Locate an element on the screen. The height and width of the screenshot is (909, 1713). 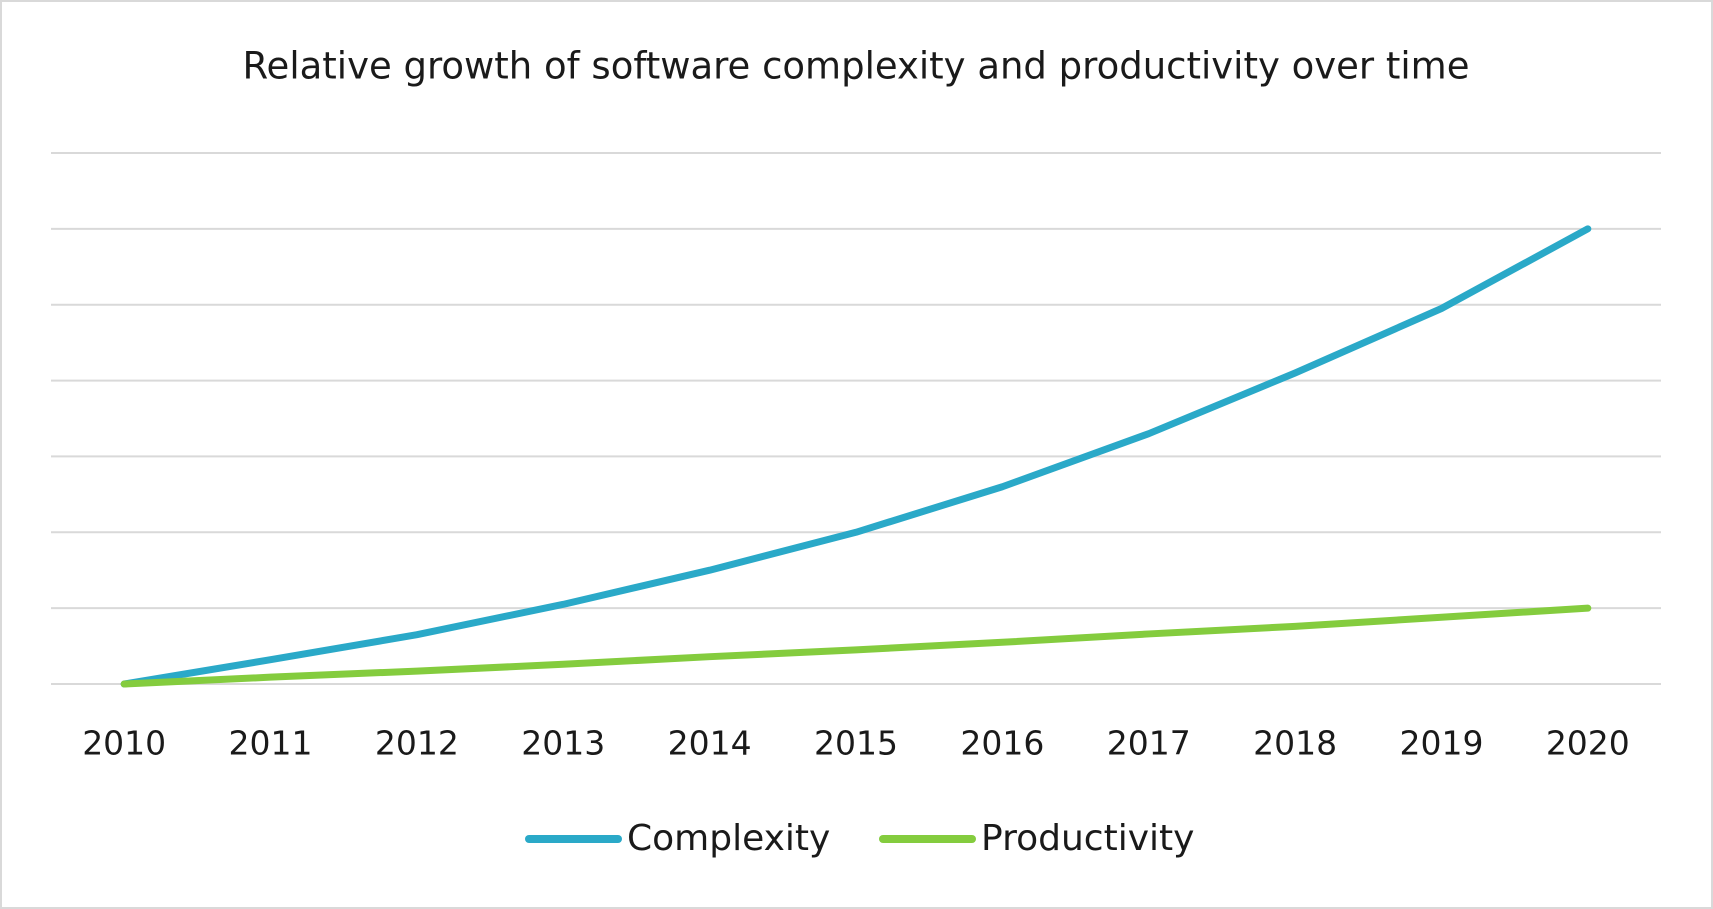
data-line is located at coordinates (856, 646).